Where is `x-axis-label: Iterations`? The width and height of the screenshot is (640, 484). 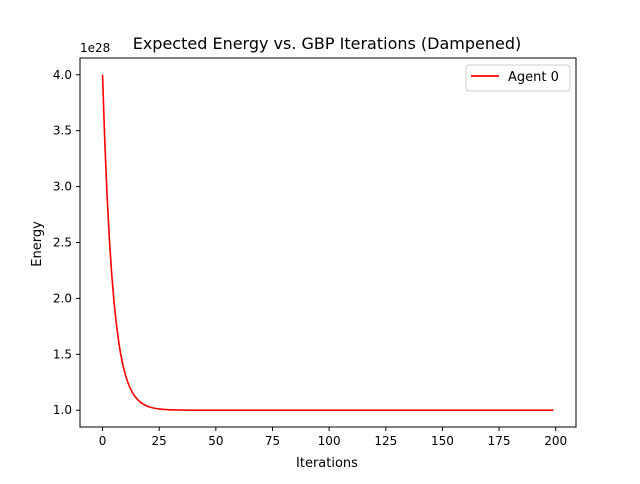 x-axis-label: Iterations is located at coordinates (327, 463).